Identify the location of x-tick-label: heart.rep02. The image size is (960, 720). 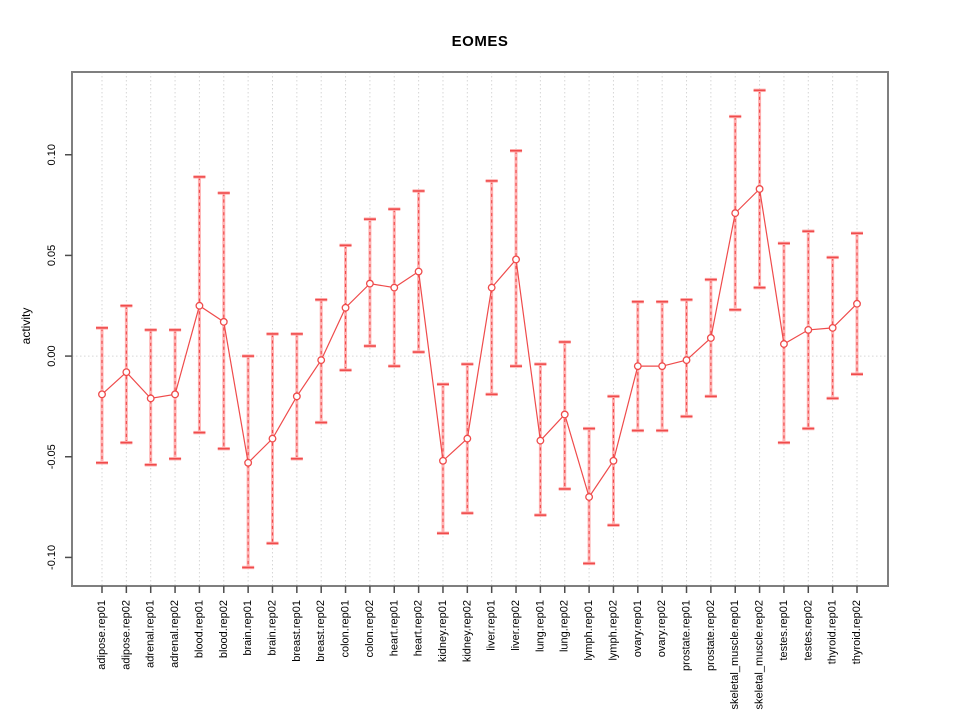
(419, 628).